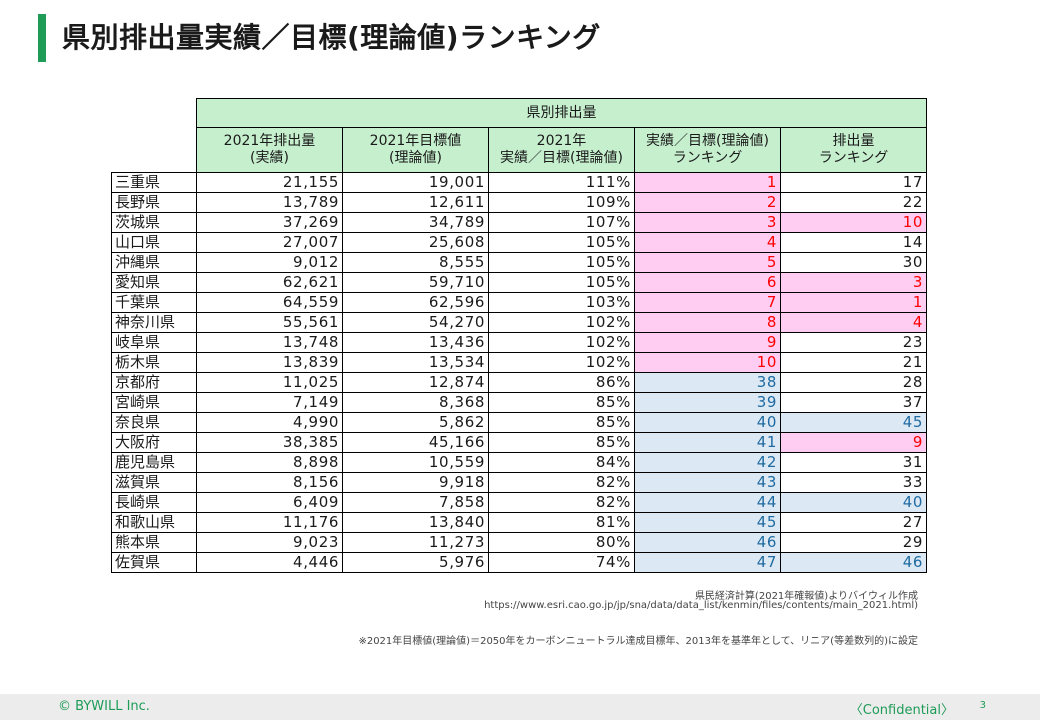  Describe the element at coordinates (415, 282) in the screenshot. I see `target-value-cell: 59,710` at that location.